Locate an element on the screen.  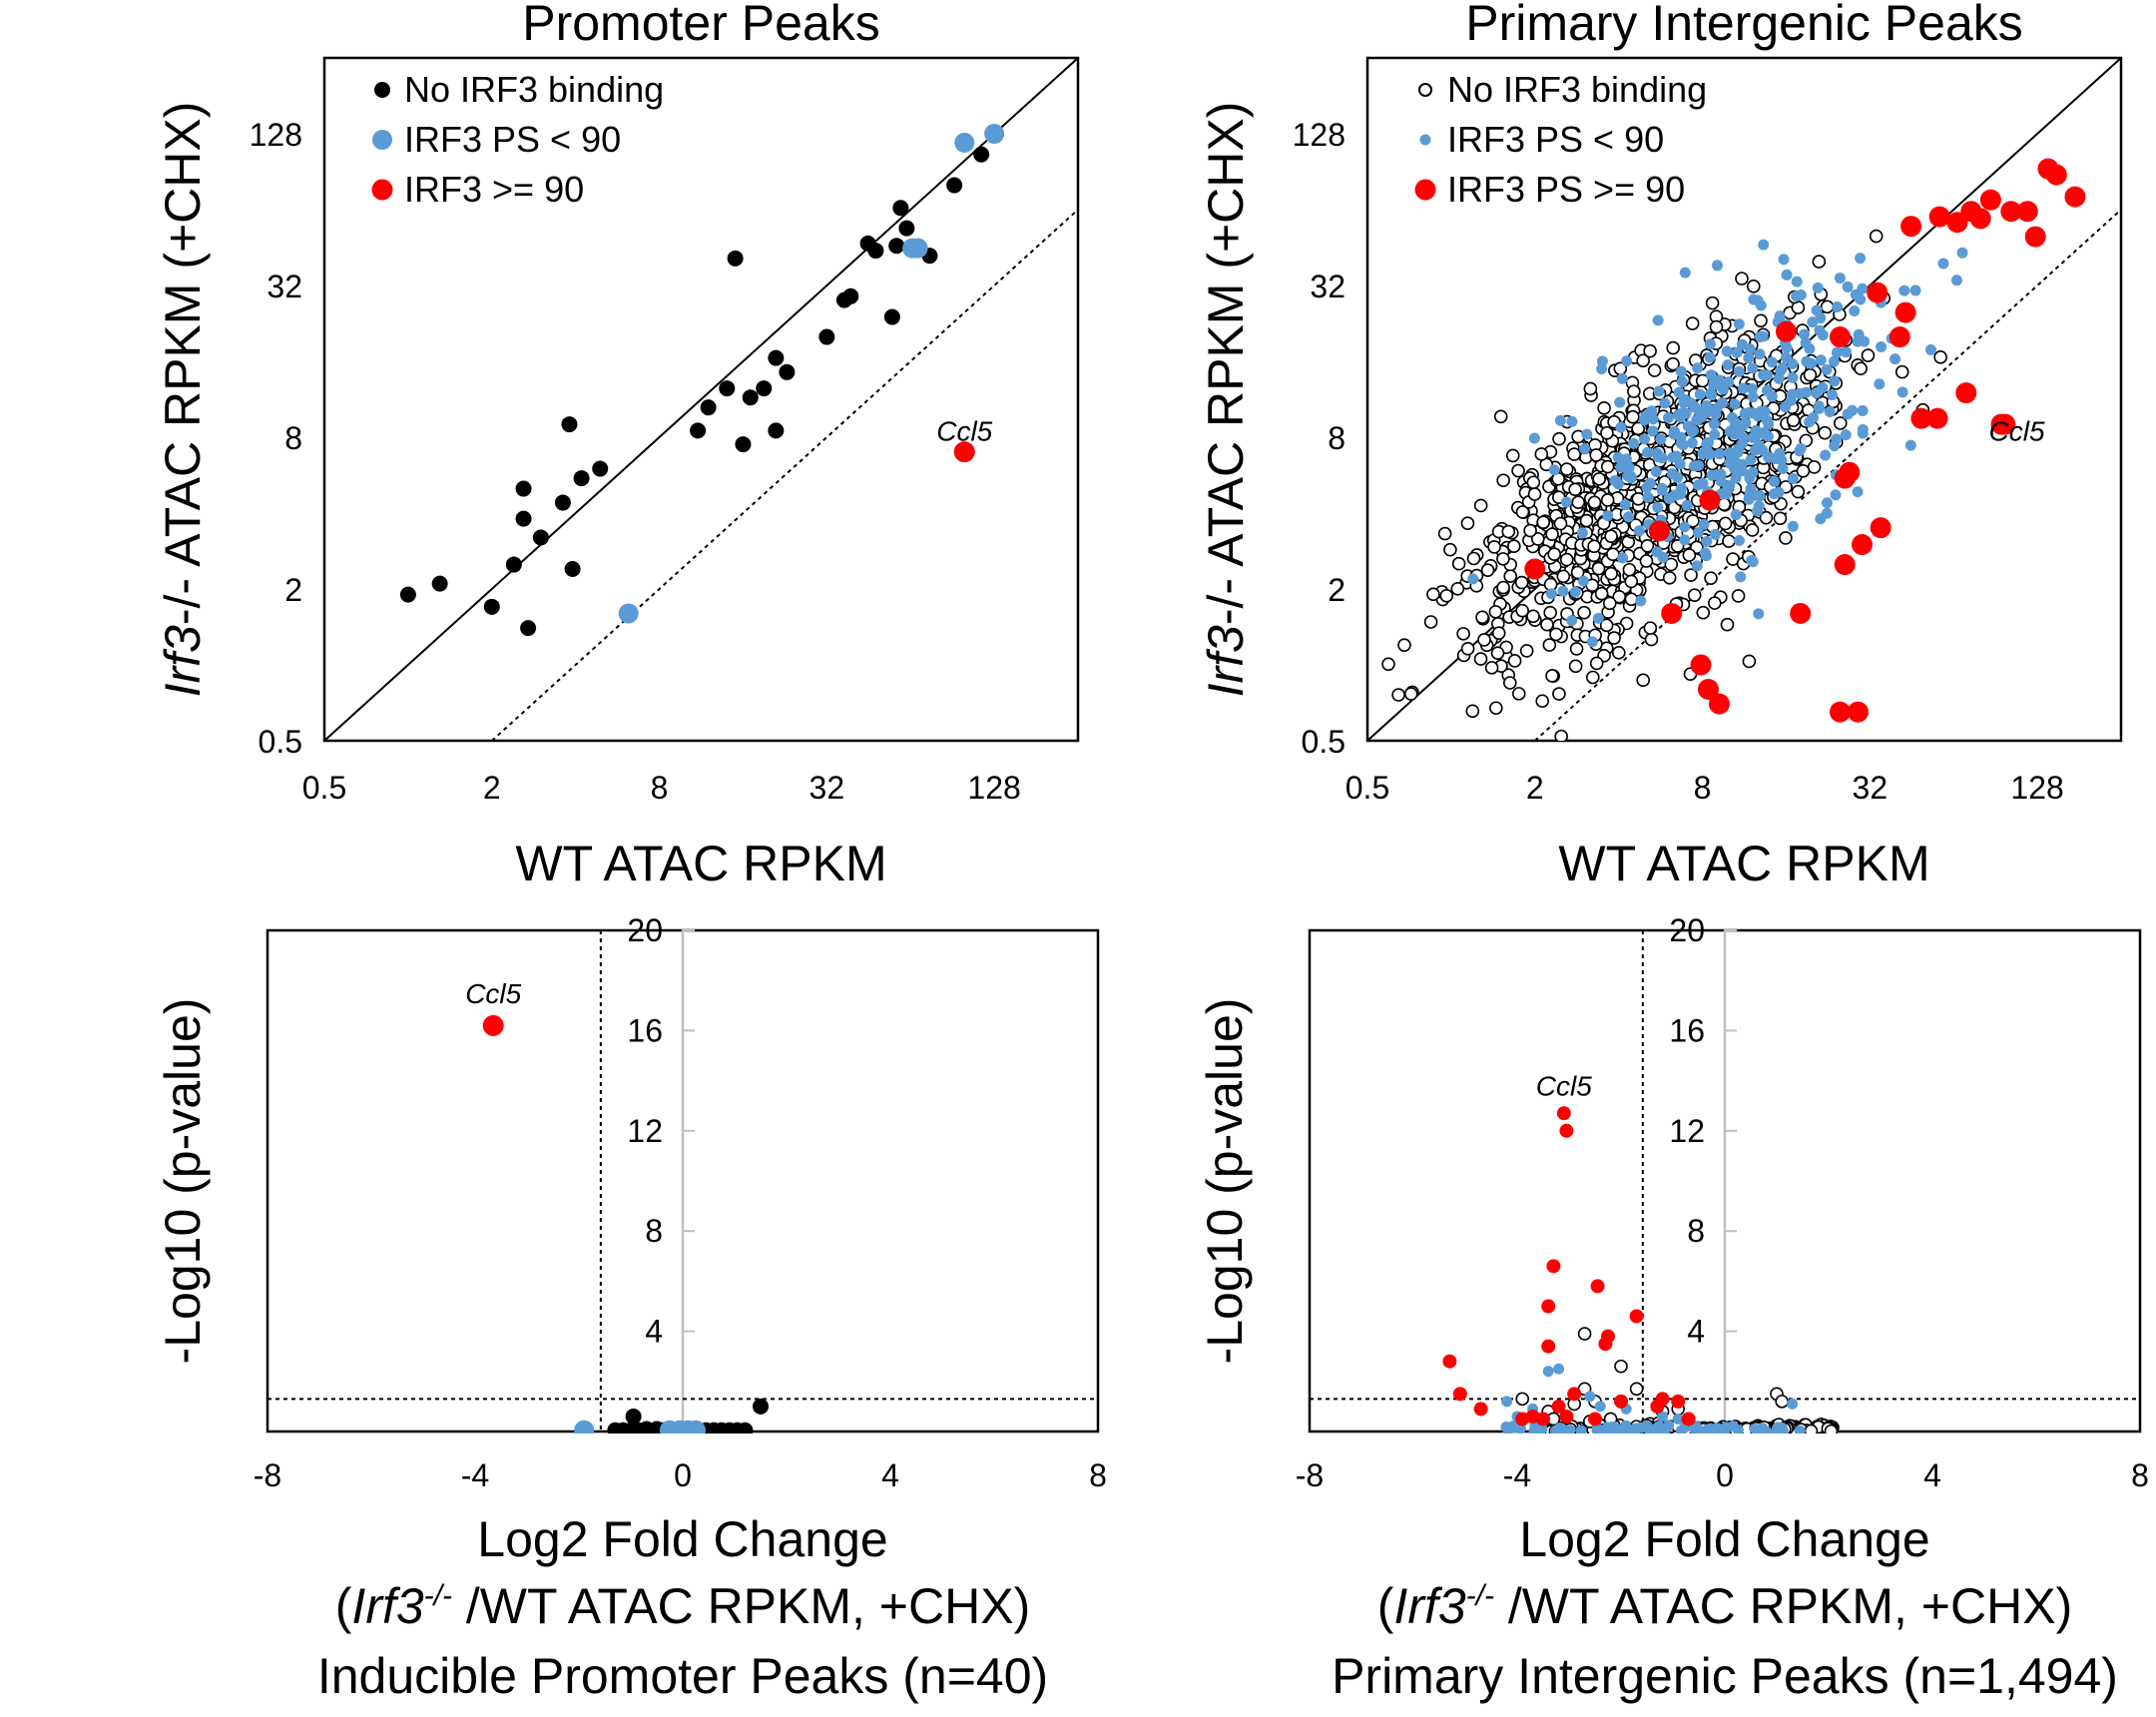
caption-superscript: -/- is located at coordinates (438, 1595).